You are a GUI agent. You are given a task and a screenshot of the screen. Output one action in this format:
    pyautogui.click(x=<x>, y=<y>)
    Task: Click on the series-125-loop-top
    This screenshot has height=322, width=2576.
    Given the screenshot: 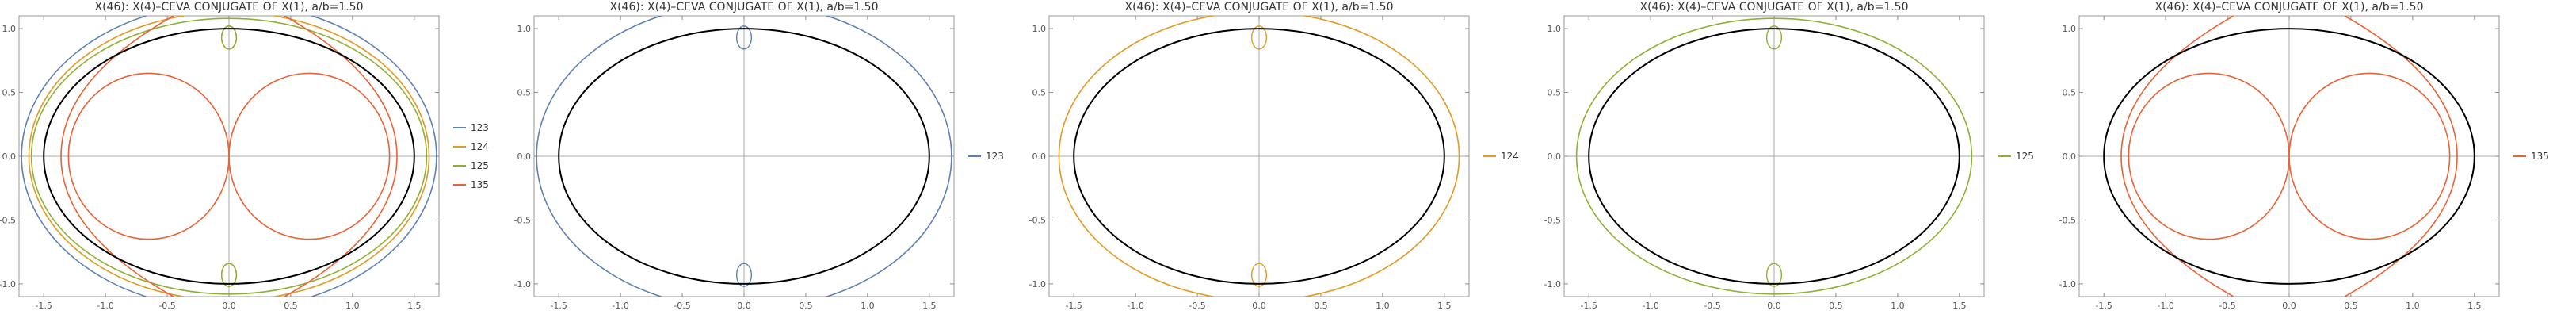 What is the action you would take?
    pyautogui.click(x=229, y=38)
    